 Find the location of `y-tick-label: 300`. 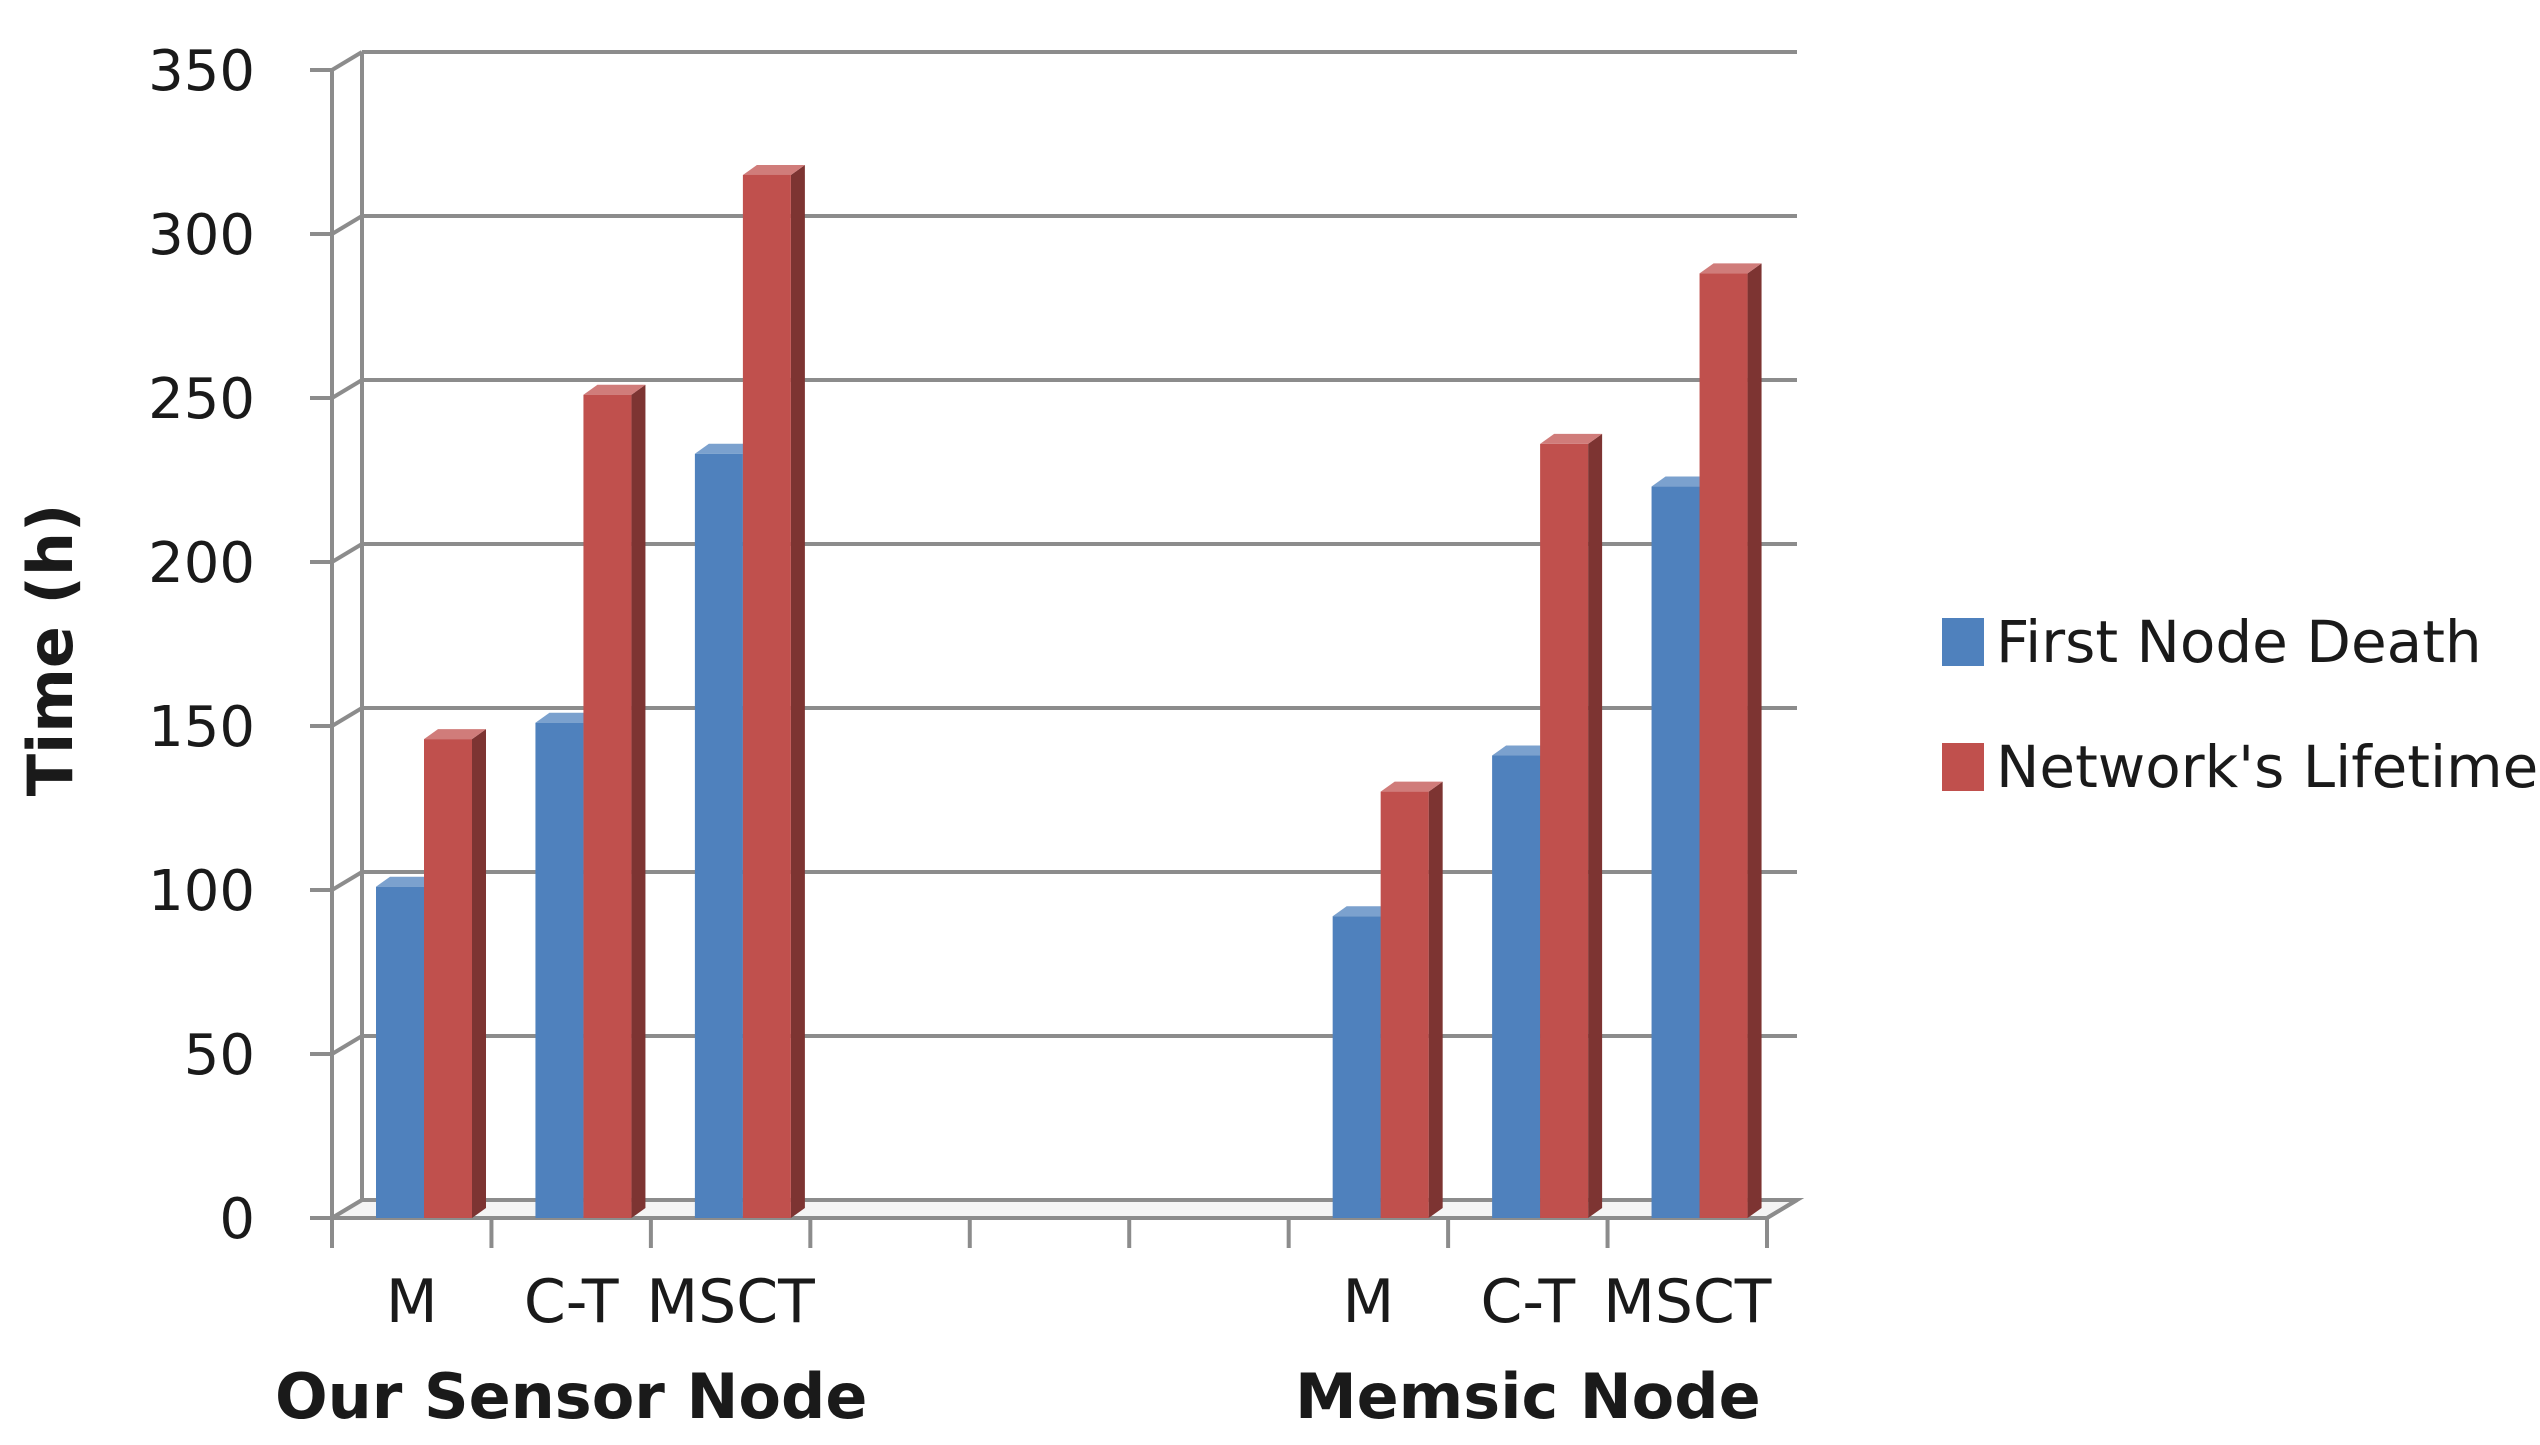

y-tick-label: 300 is located at coordinates (201, 235).